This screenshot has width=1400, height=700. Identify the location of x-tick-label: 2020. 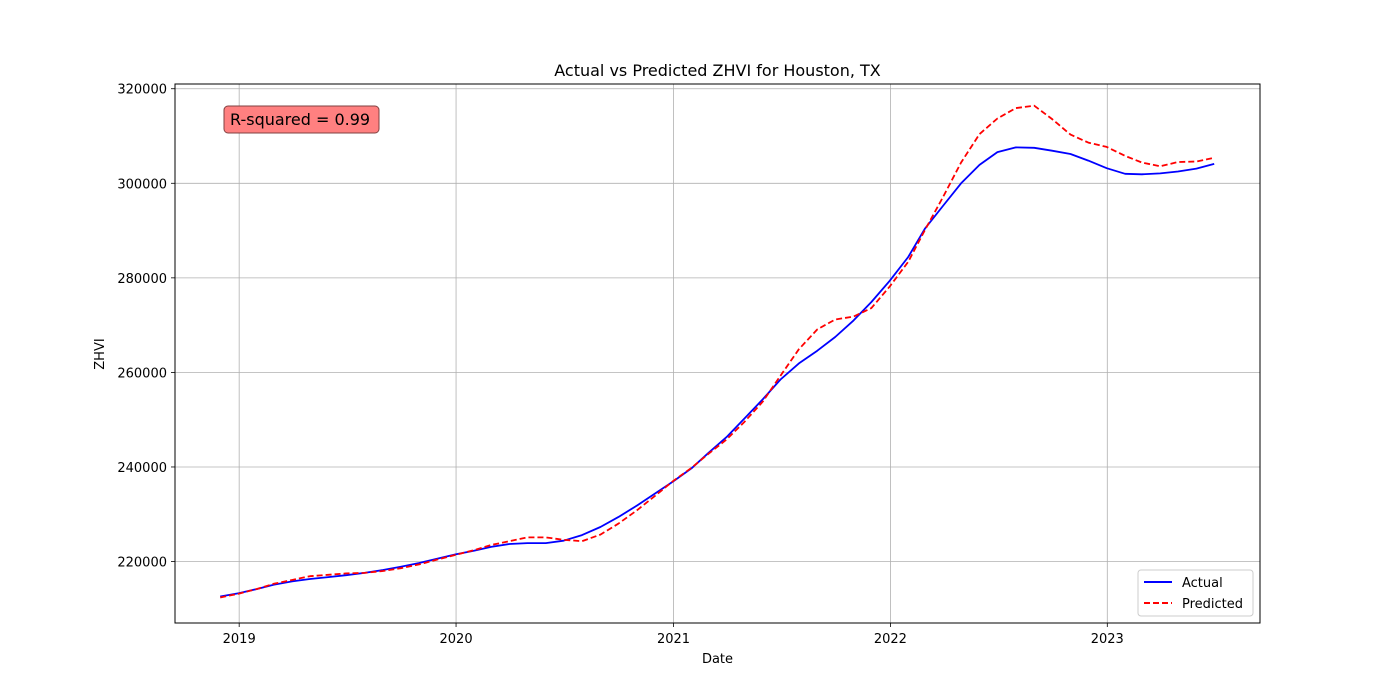
(456, 639).